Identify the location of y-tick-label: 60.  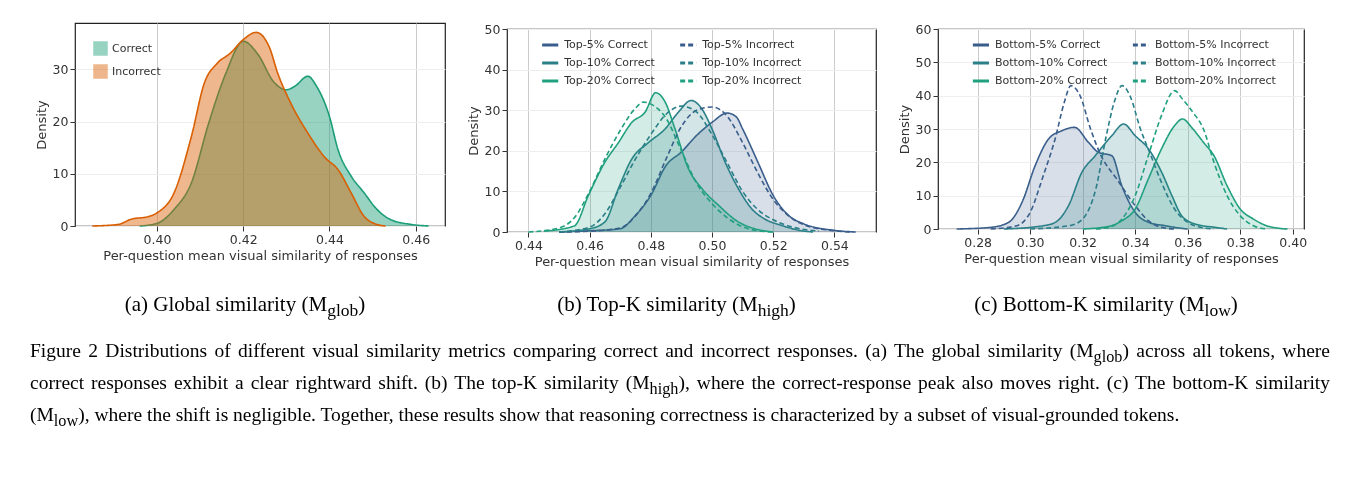
(923, 29).